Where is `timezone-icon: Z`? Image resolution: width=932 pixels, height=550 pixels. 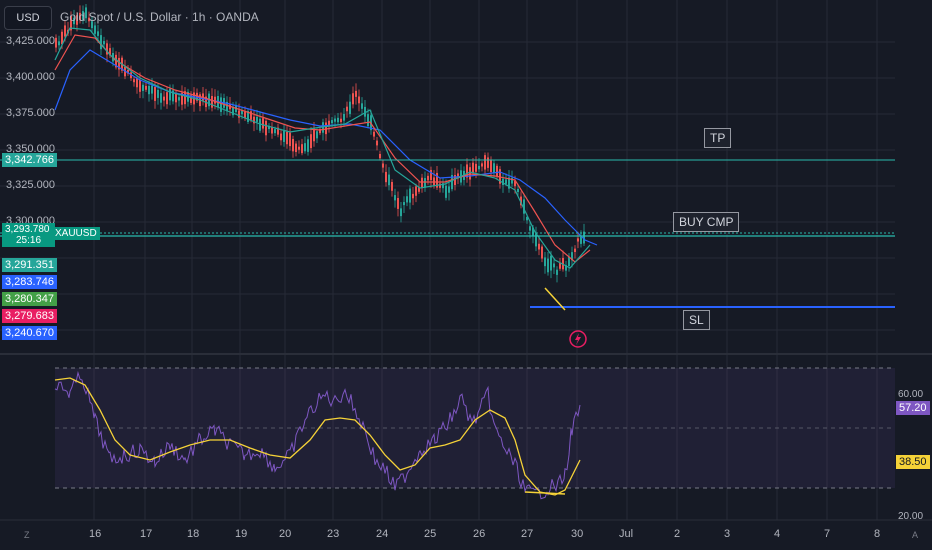
timezone-icon: Z is located at coordinates (27, 535).